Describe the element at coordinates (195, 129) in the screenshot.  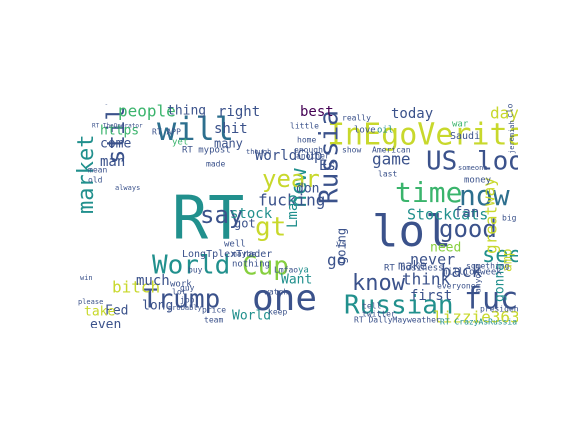
I see `word-will: will` at that location.